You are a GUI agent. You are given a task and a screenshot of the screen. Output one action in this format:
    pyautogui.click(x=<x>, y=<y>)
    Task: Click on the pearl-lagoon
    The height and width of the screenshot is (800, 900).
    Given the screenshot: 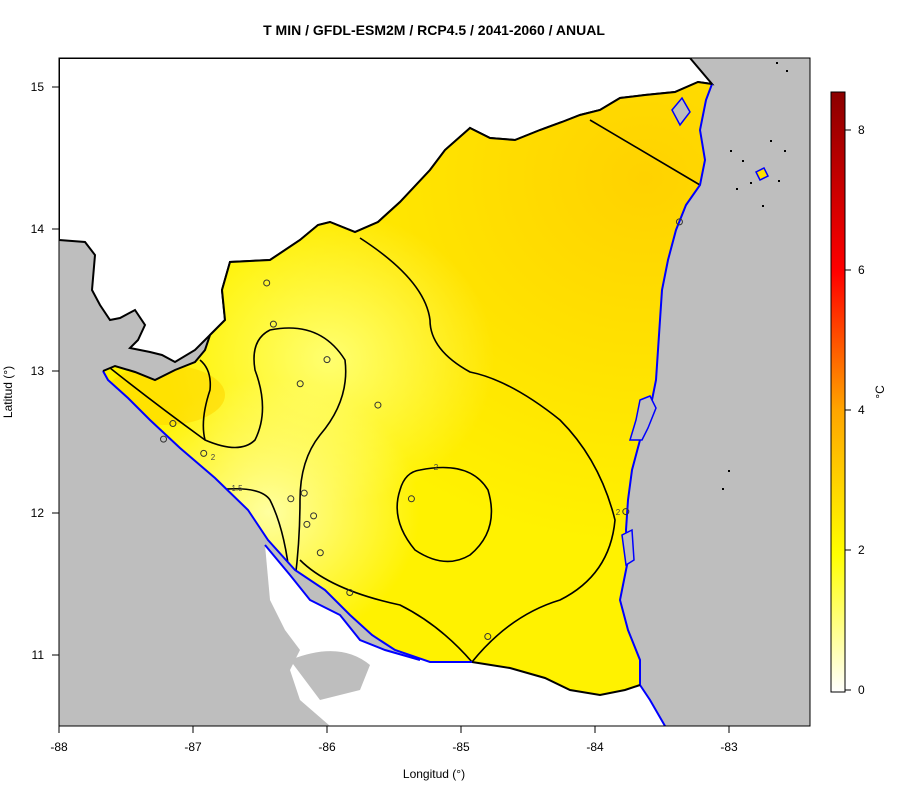 What is the action you would take?
    pyautogui.click(x=642, y=418)
    